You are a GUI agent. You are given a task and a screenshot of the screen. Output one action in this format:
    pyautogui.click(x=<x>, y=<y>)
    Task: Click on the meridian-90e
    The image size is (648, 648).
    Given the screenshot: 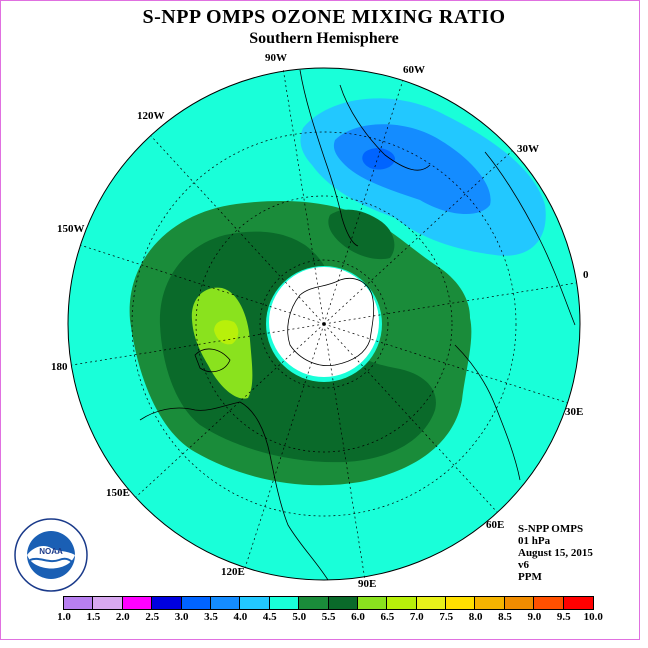 What is the action you would take?
    pyautogui.click(x=344, y=452)
    